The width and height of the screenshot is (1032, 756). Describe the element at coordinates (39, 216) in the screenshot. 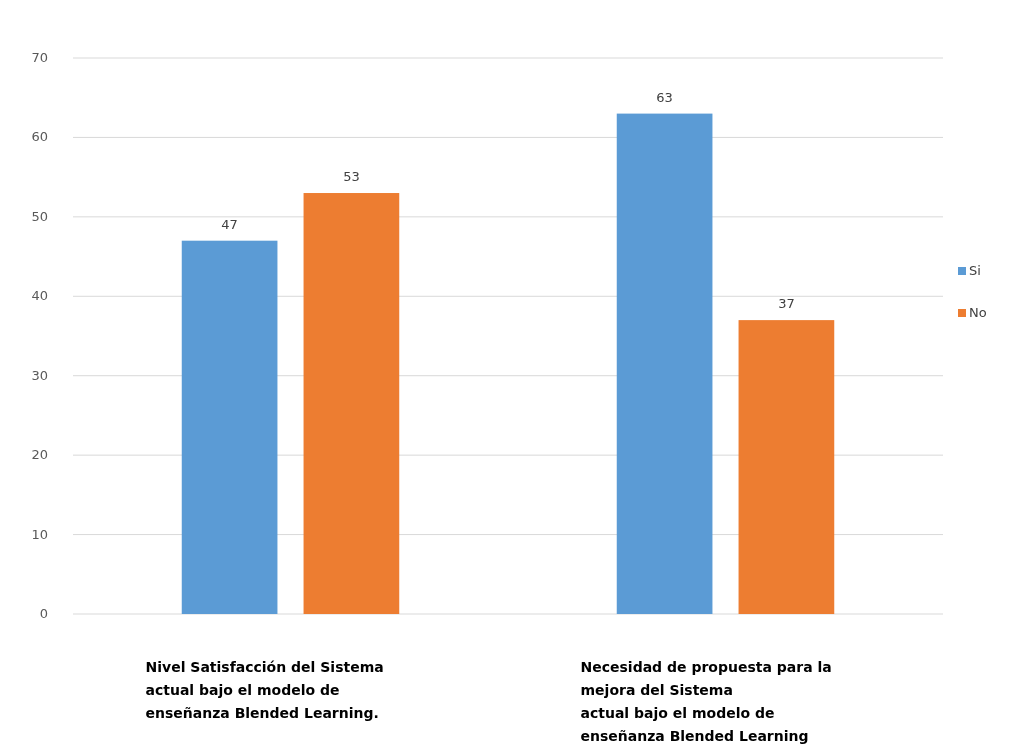

I see `y-tick-label: 50` at that location.